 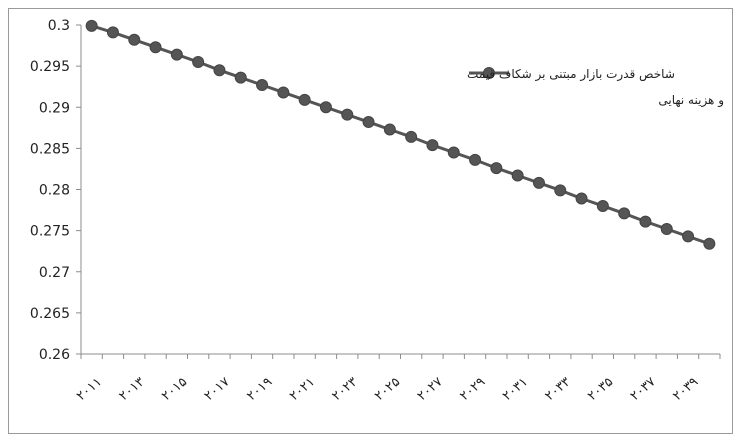 I want to click on y-tick-label: 0.26, so click(x=54, y=355).